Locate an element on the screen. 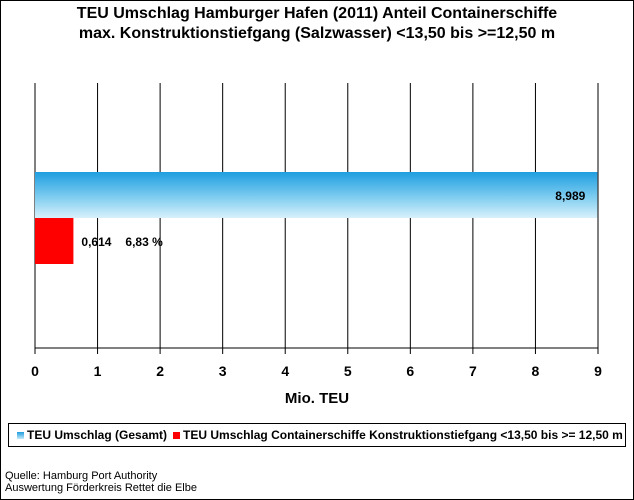  data-label-share-percent: 6,83 % is located at coordinates (144, 242).